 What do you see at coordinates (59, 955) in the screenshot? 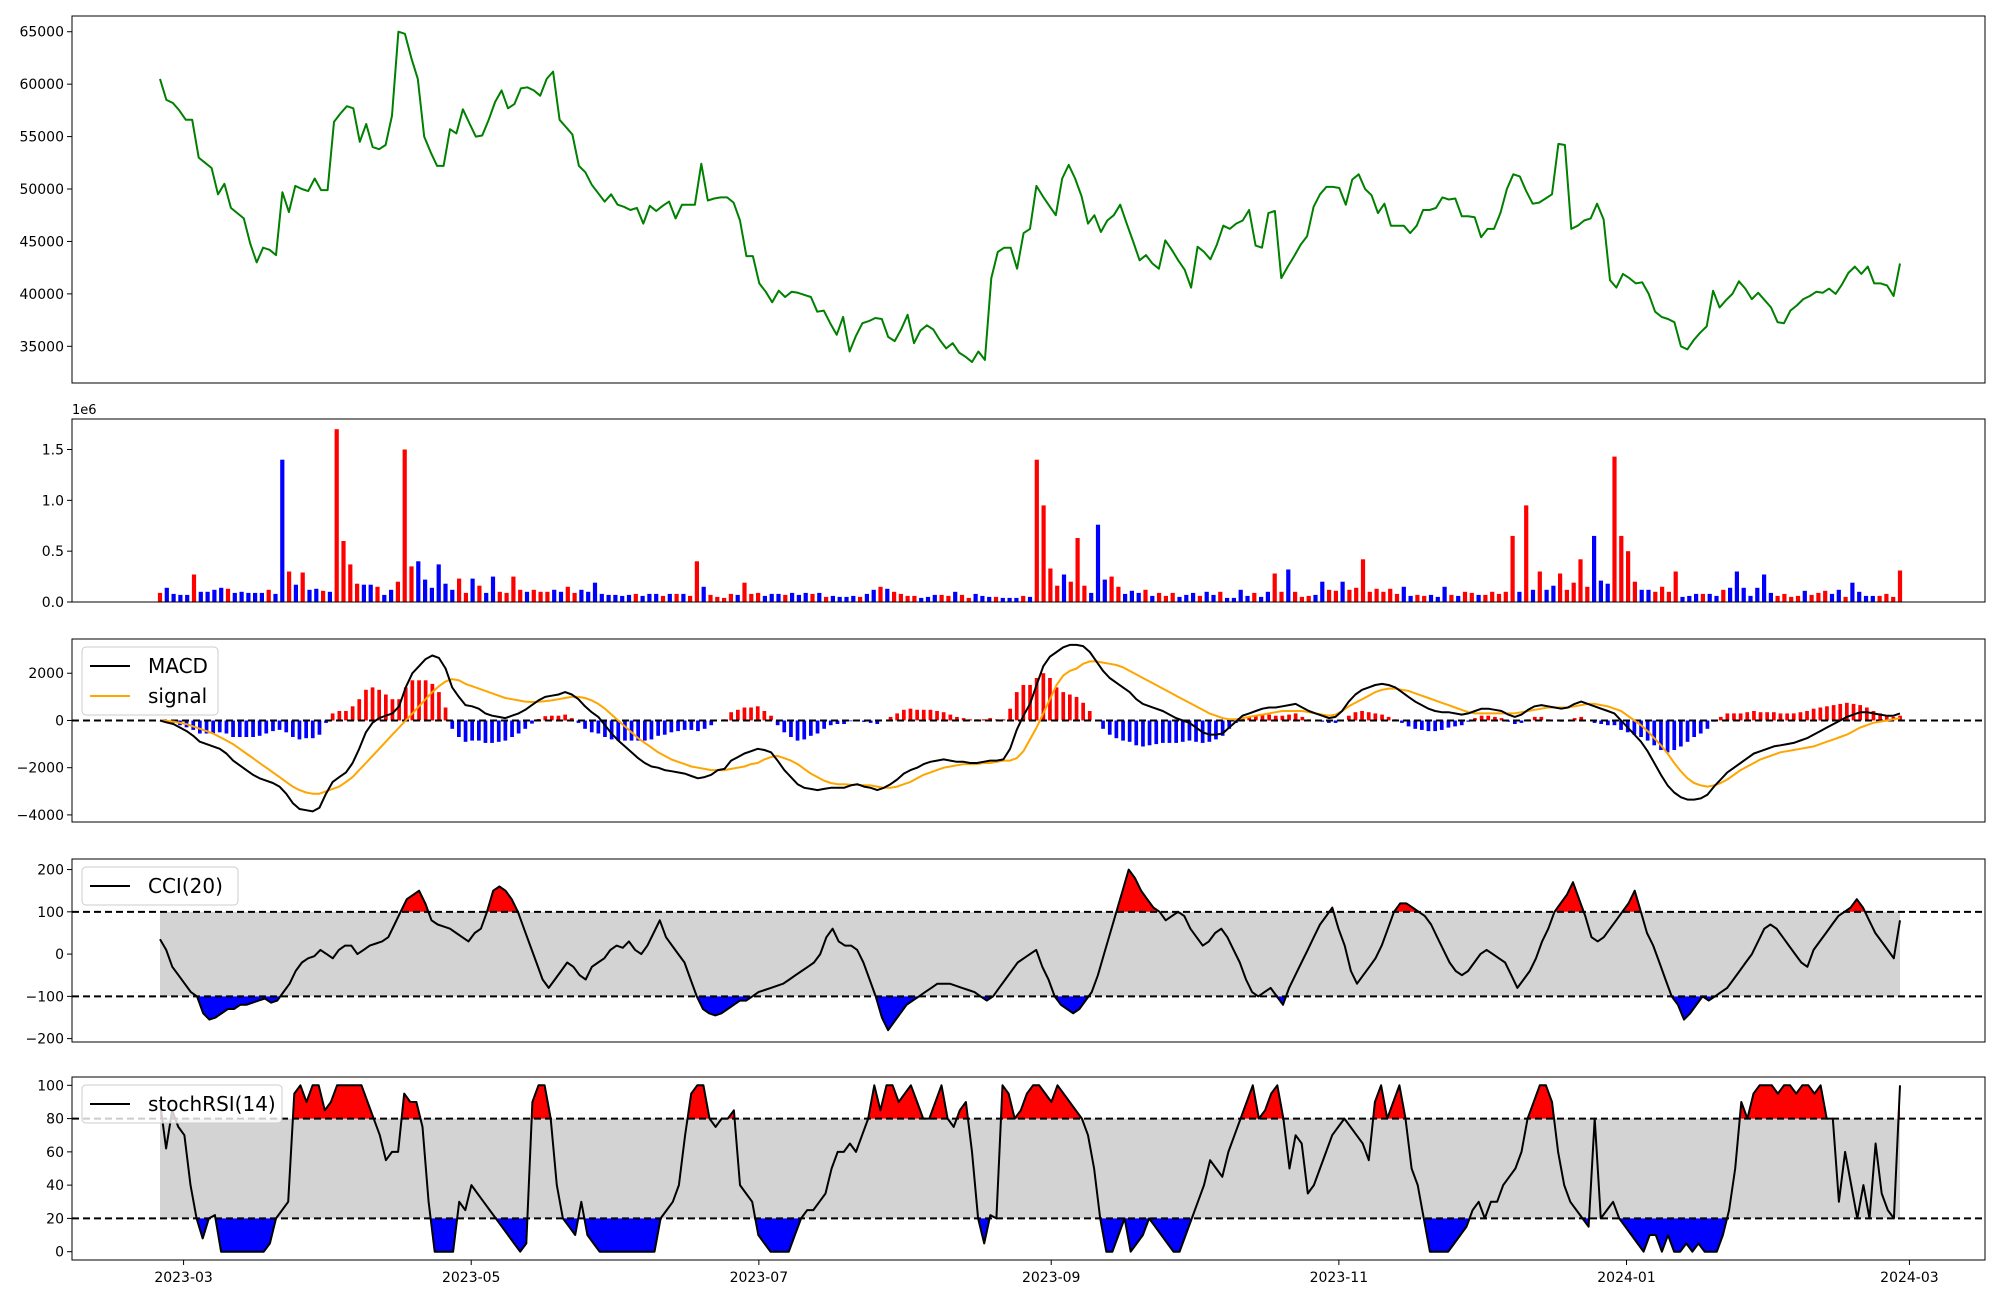
I see `cci-ytick-label: 0` at bounding box center [59, 955].